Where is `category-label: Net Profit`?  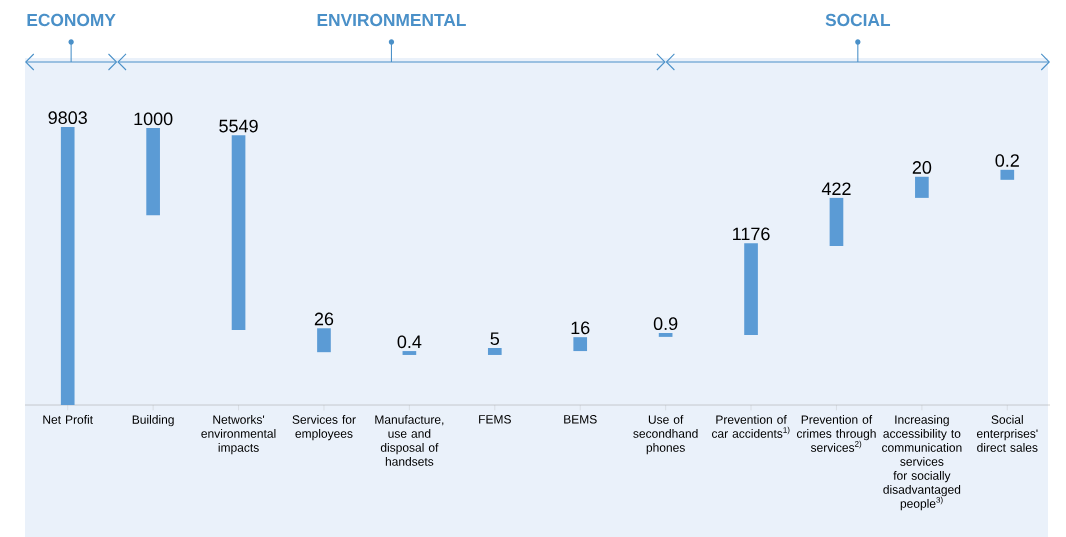
category-label: Net Profit is located at coordinates (68, 419).